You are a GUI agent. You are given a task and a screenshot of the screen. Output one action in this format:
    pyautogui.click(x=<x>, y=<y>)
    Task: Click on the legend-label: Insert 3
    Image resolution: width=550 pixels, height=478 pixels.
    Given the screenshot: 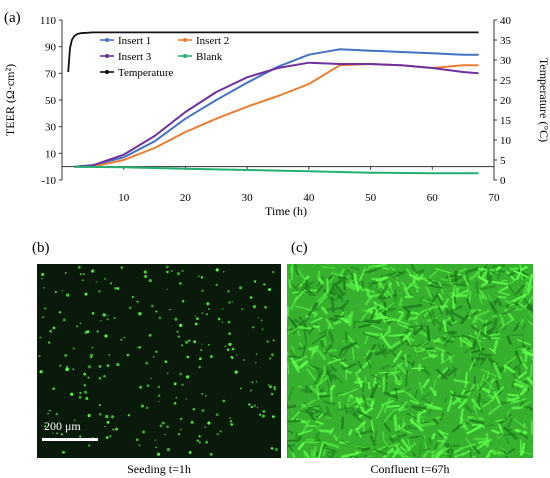 What is the action you would take?
    pyautogui.click(x=135, y=57)
    